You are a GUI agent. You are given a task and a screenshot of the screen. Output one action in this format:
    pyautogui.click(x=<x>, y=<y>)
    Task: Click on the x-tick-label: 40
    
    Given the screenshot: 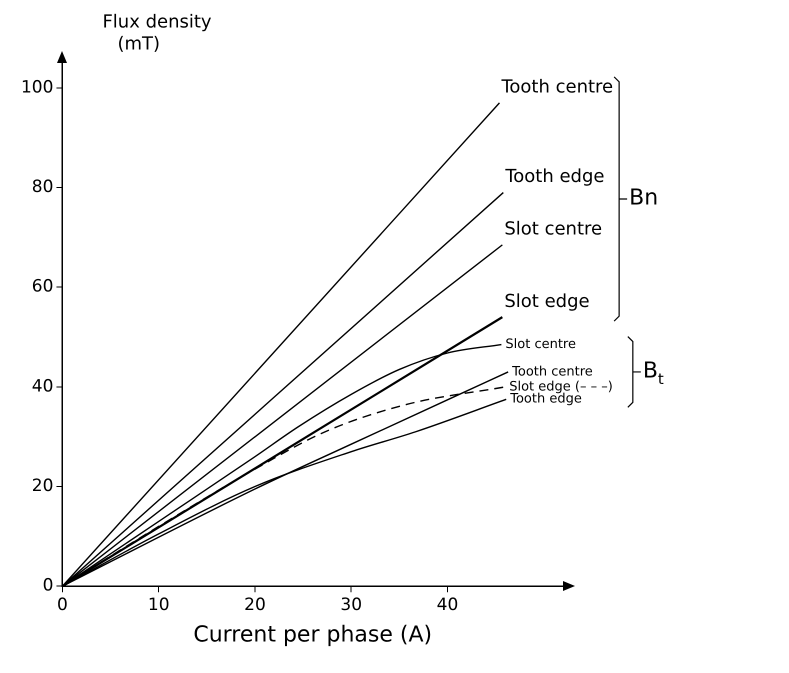 What is the action you would take?
    pyautogui.click(x=447, y=604)
    